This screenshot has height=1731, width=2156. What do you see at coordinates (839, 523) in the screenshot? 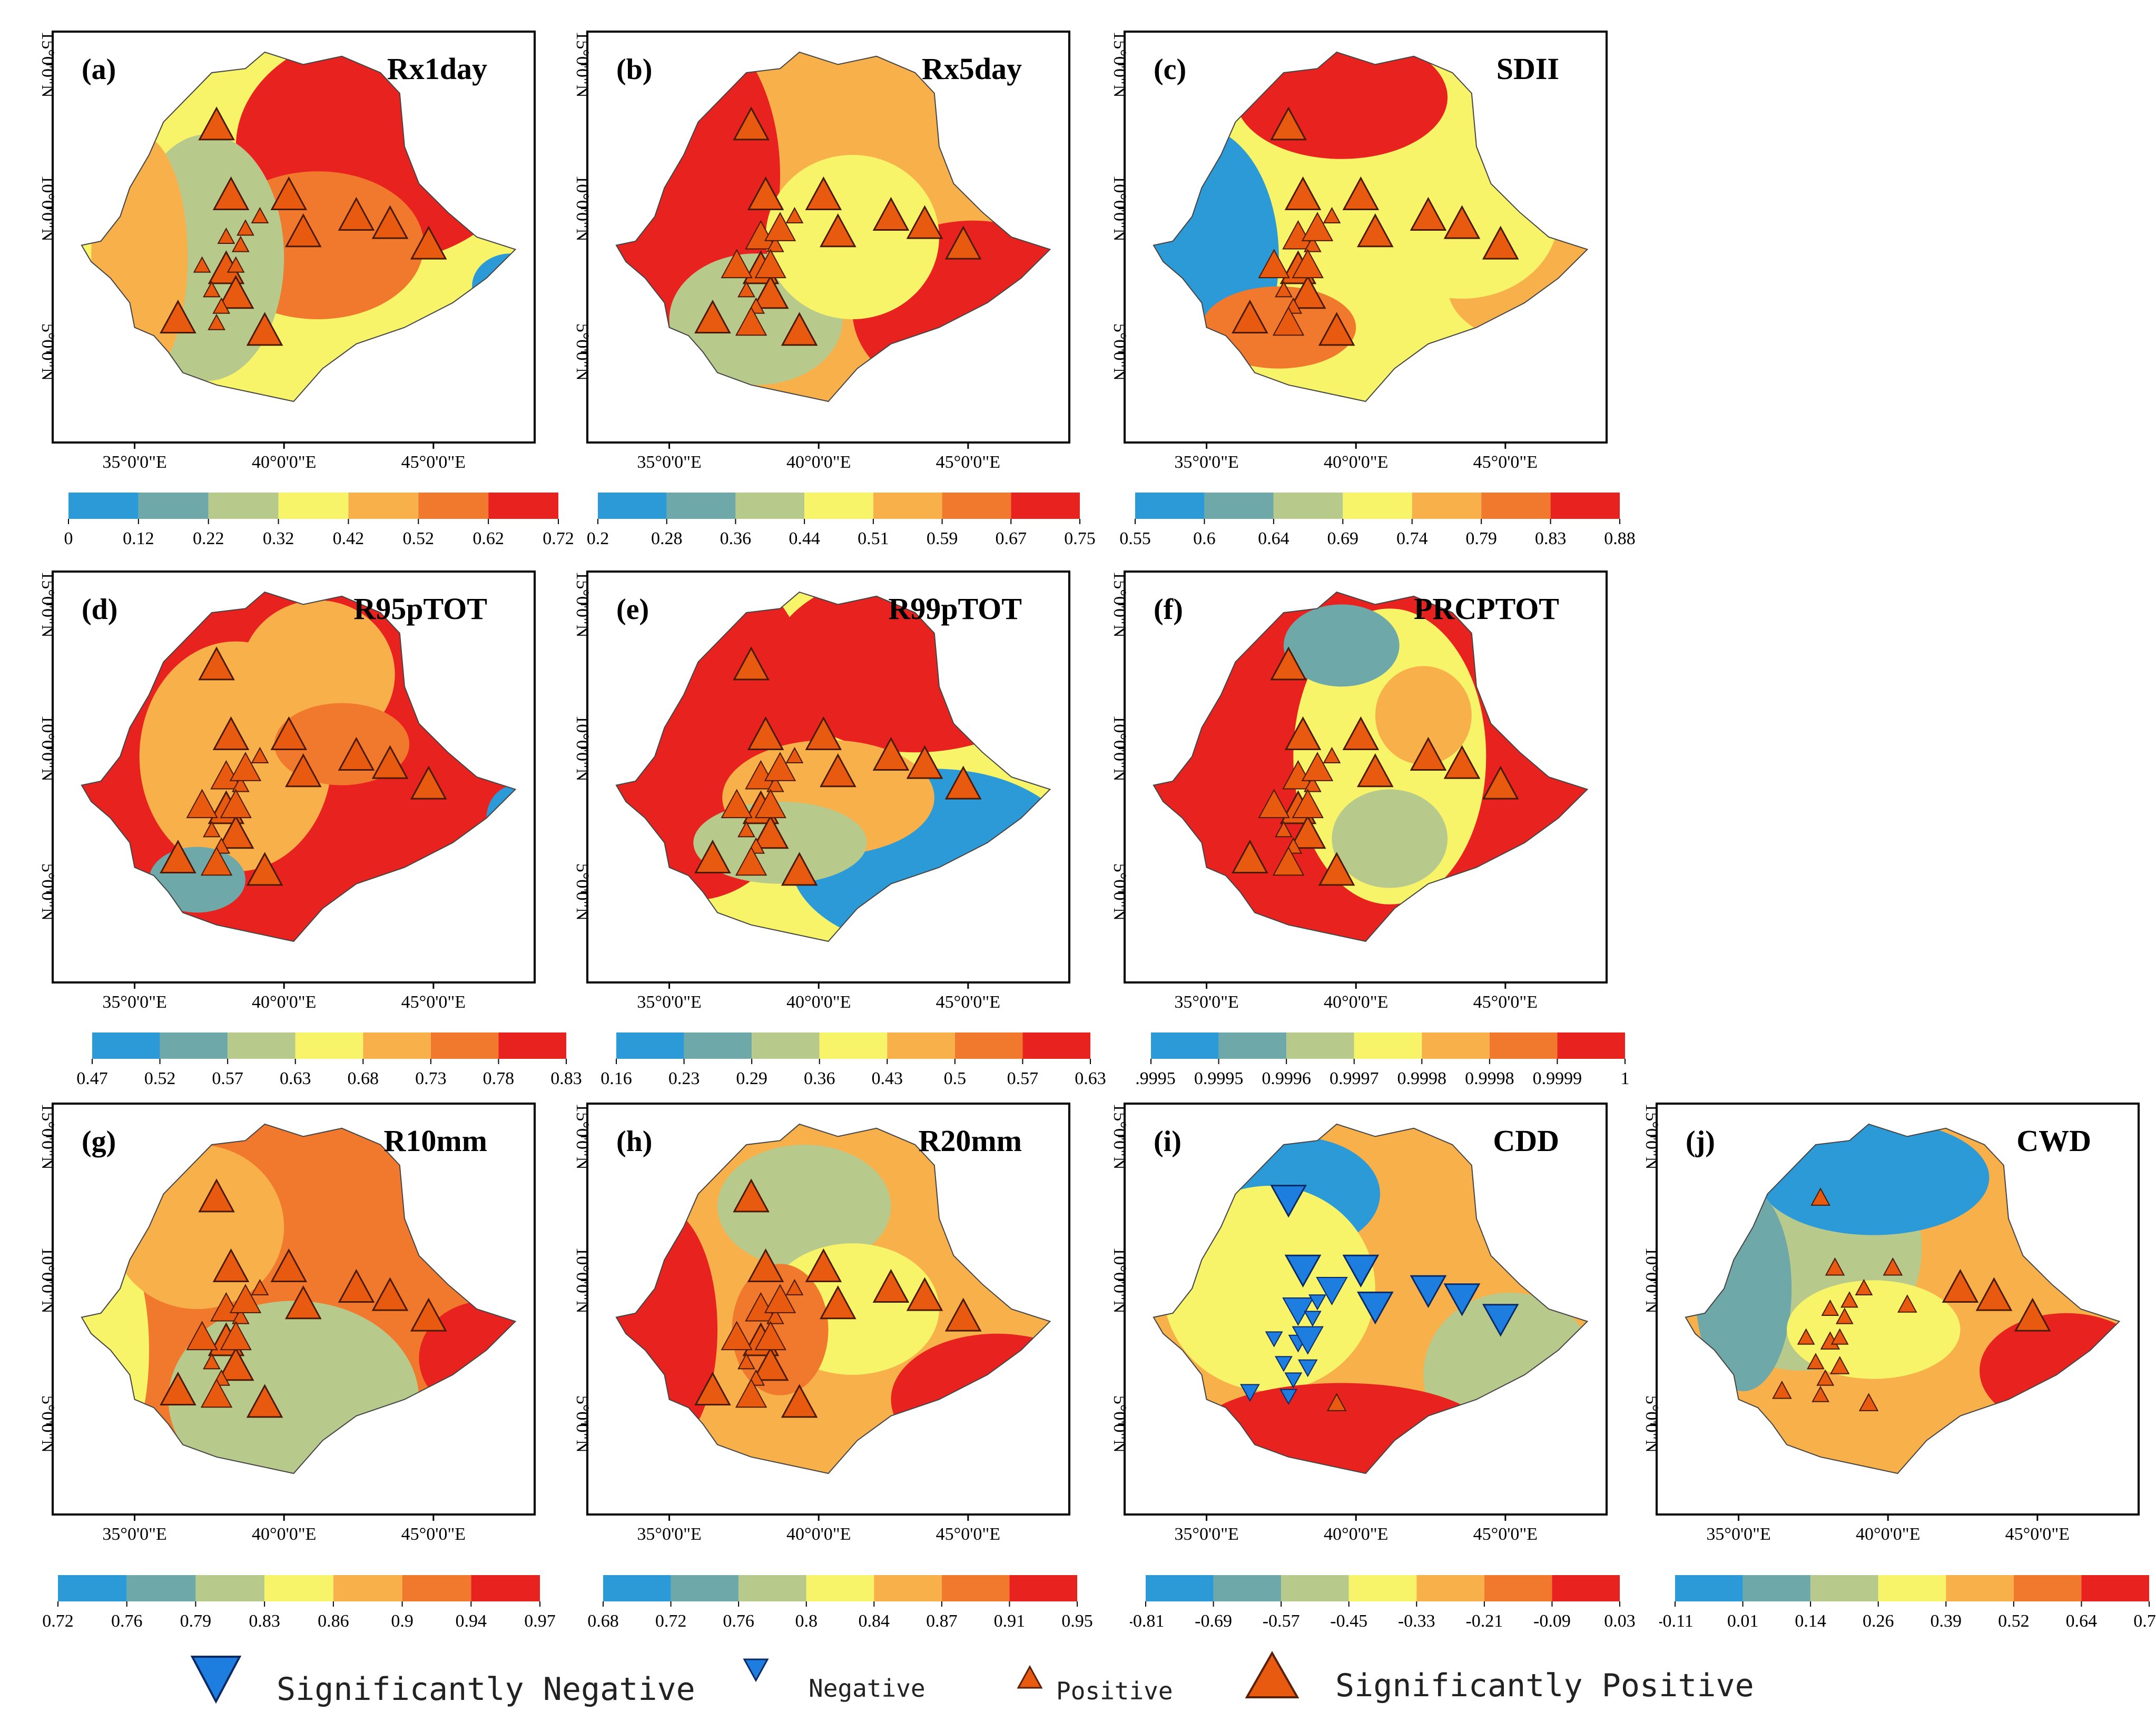
I see `colorbar-b: 0.2 0.28 0.36 0.44 0.51 0.59 0.67 0.75` at bounding box center [839, 523].